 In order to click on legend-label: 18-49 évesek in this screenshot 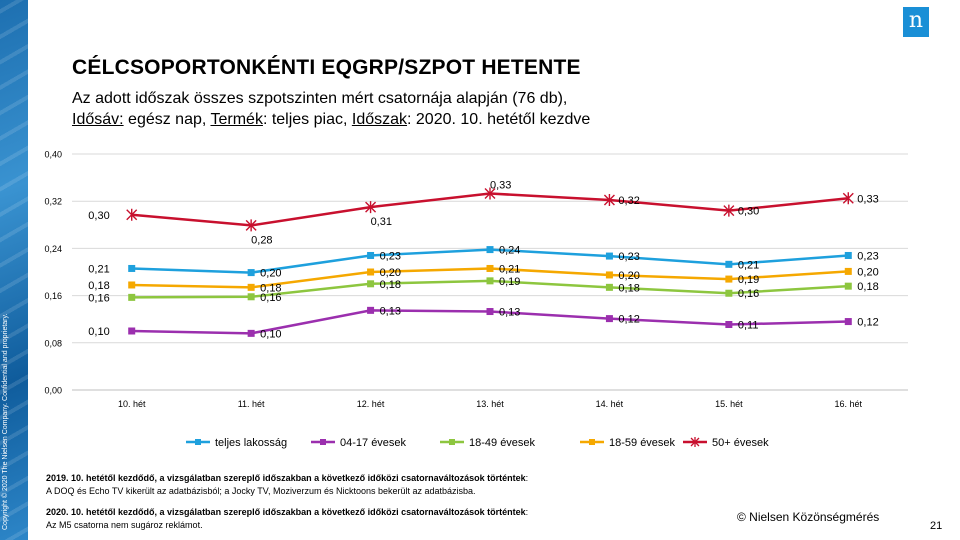, I will do `click(502, 443)`.